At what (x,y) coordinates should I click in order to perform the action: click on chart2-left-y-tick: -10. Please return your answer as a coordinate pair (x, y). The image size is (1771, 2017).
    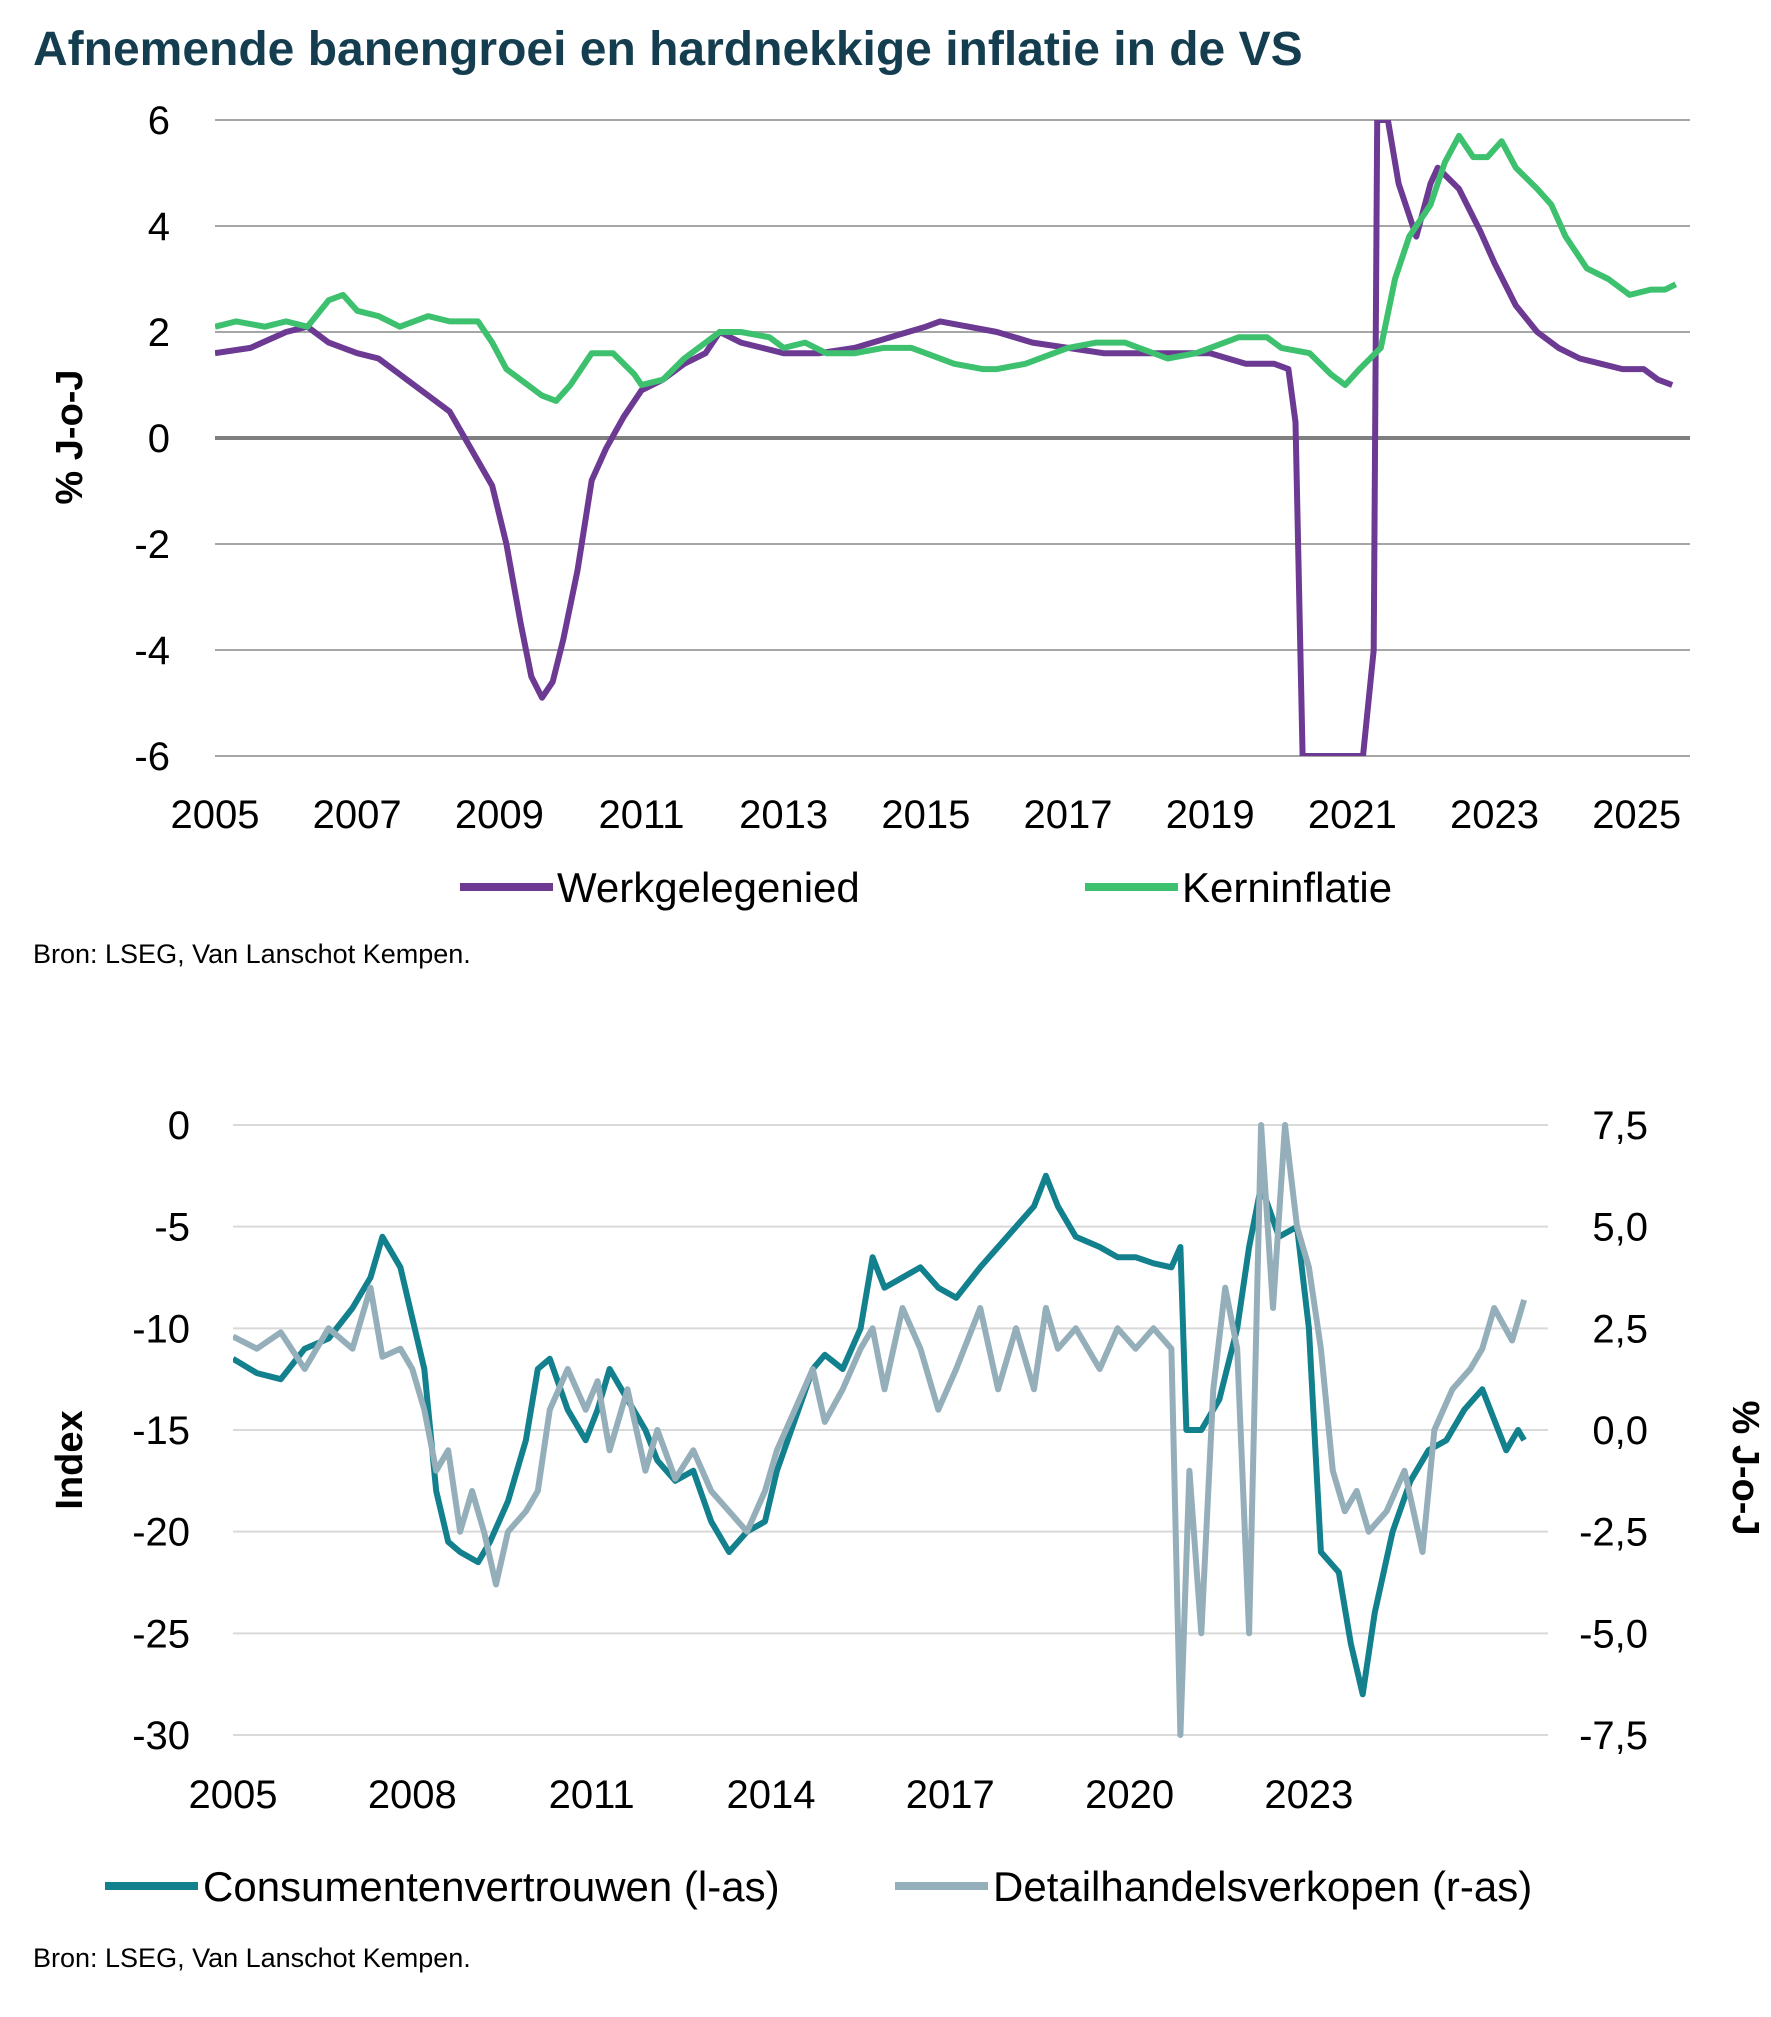
    Looking at the image, I should click on (161, 1329).